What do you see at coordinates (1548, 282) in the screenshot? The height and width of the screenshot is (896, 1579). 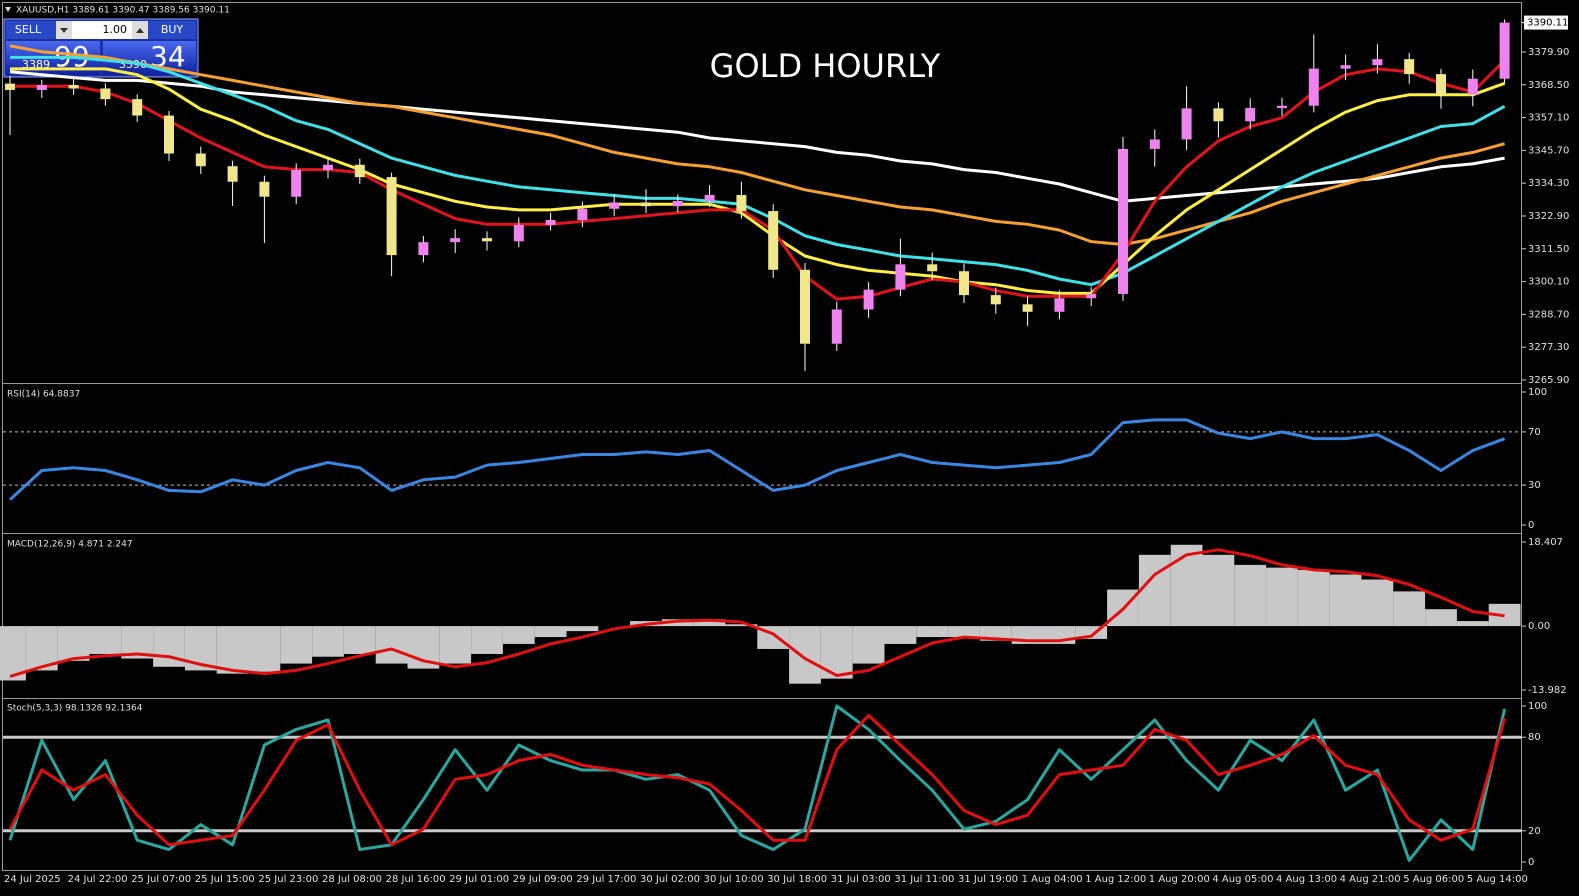 I see `y-tick-label: 3300.10` at bounding box center [1548, 282].